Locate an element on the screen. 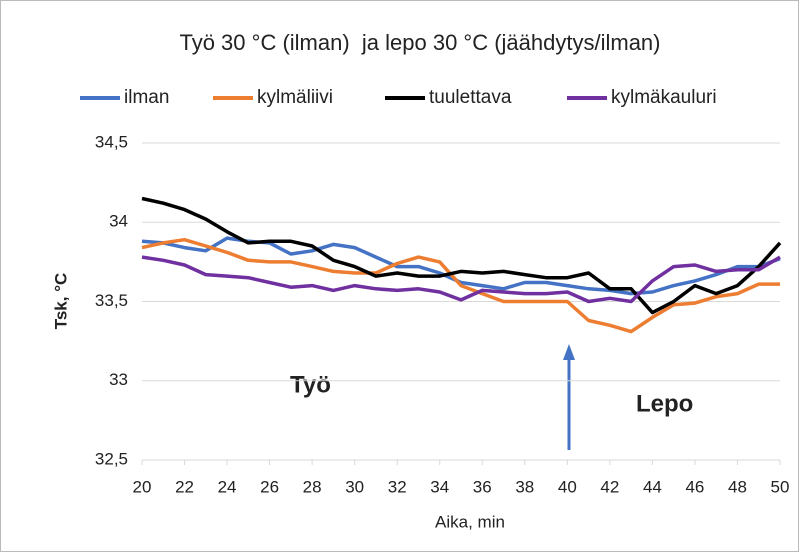  x-tick-label: 20 is located at coordinates (142, 486).